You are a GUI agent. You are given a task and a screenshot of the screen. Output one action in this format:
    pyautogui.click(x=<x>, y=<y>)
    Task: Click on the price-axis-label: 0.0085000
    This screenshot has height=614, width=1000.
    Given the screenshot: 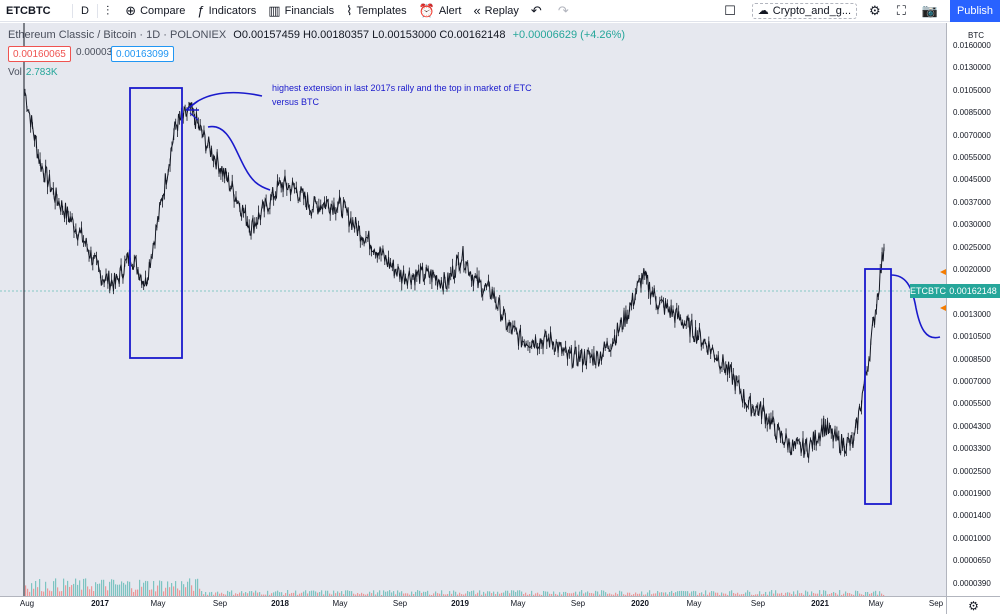 What is the action you would take?
    pyautogui.click(x=972, y=113)
    